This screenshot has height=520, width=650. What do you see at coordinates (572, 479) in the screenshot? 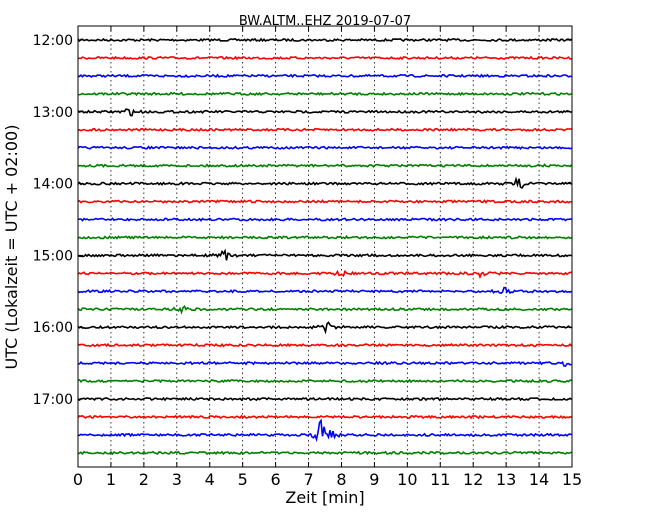
I see `x-tick-label: 15` at bounding box center [572, 479].